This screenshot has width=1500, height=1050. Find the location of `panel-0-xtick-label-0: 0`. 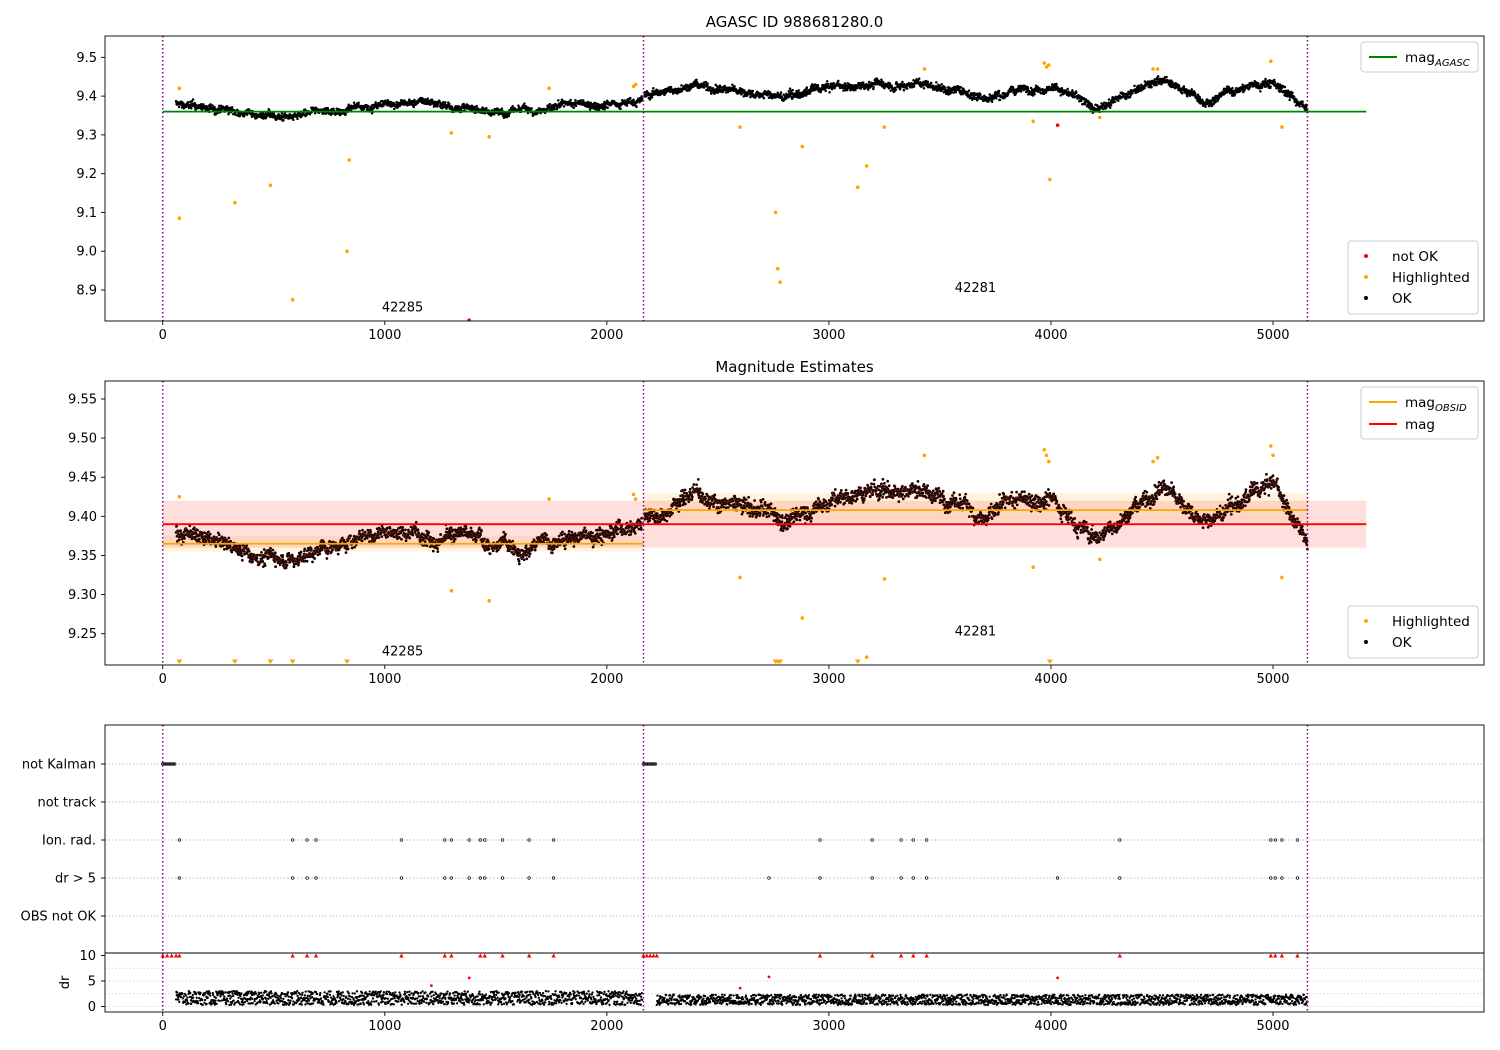

panel-0-xtick-label-0: 0 is located at coordinates (163, 335).